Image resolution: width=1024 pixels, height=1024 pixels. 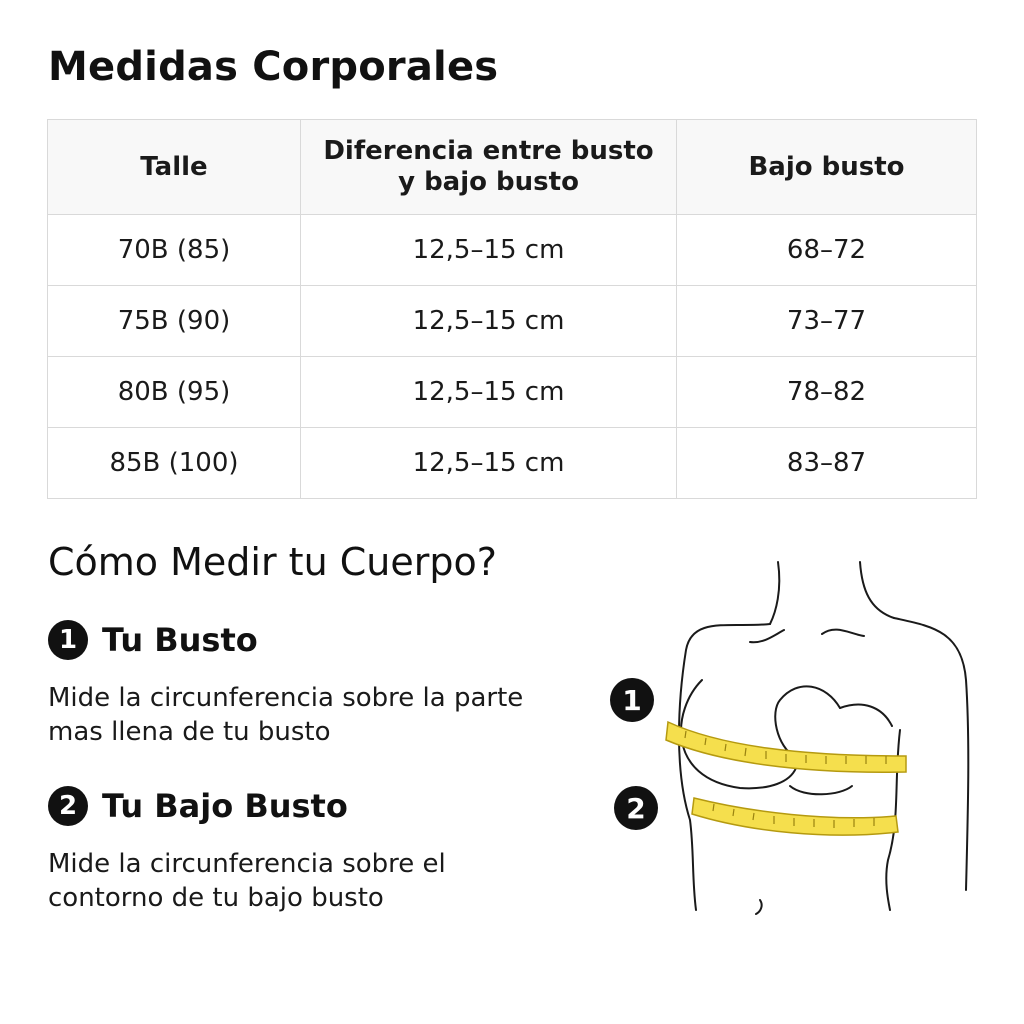 I want to click on column-header-talle: Talle, so click(x=174, y=167).